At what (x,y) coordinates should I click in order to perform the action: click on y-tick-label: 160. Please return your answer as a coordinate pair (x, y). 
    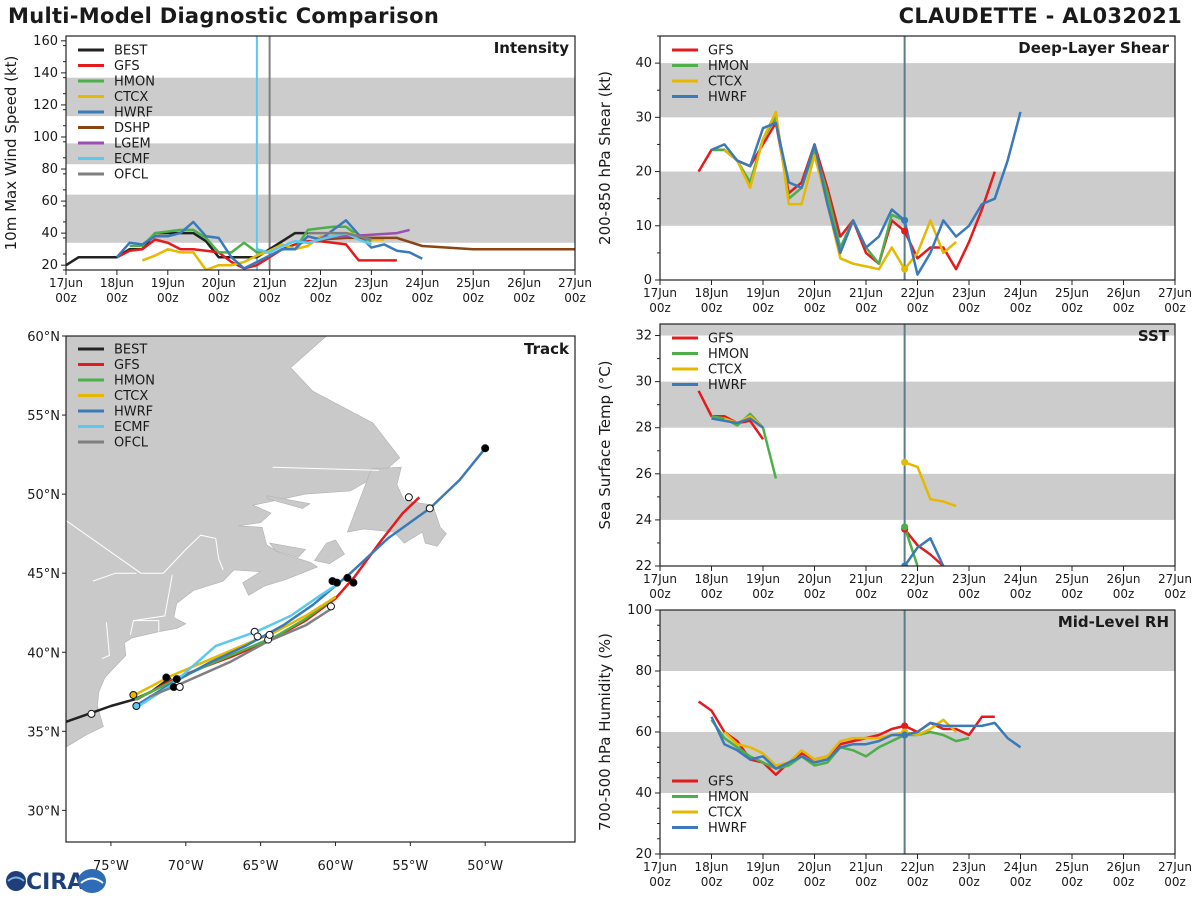
    Looking at the image, I should click on (45, 41).